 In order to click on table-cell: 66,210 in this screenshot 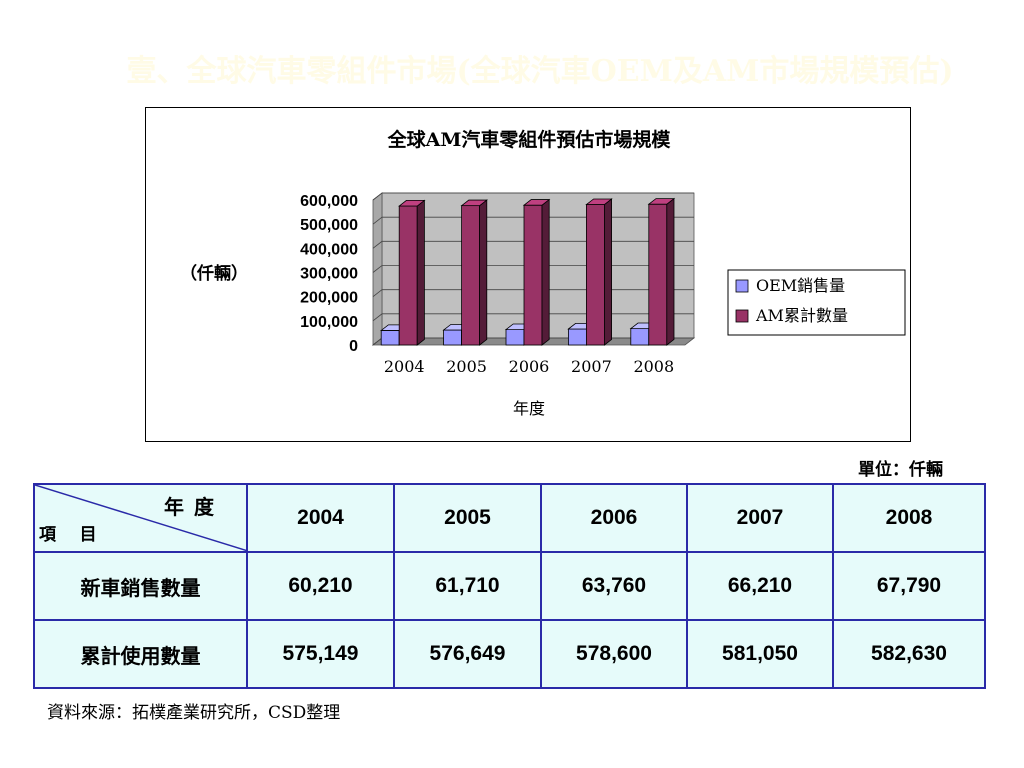, I will do `click(760, 586)`.